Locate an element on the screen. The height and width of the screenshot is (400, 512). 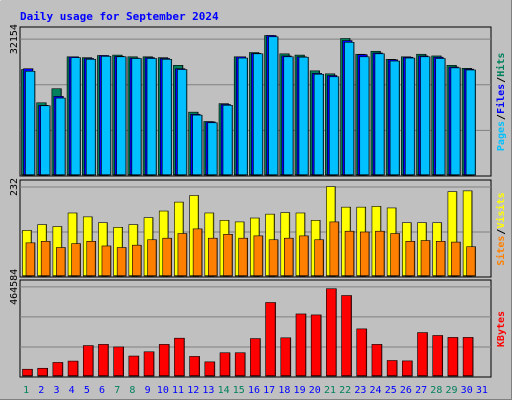
bar-sites-day-6-base is located at coordinates (106, 275).